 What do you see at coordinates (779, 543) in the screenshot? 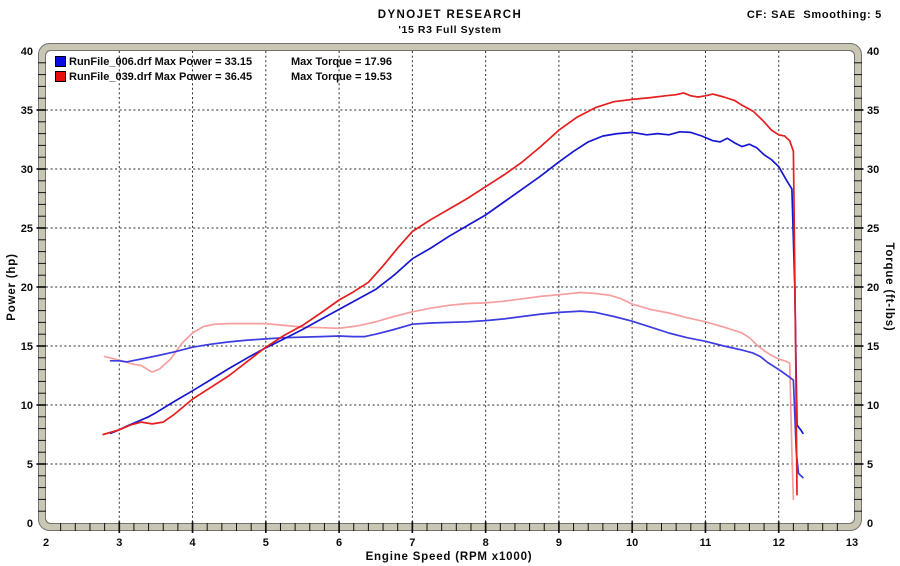
I see `x-tick-label: 12` at bounding box center [779, 543].